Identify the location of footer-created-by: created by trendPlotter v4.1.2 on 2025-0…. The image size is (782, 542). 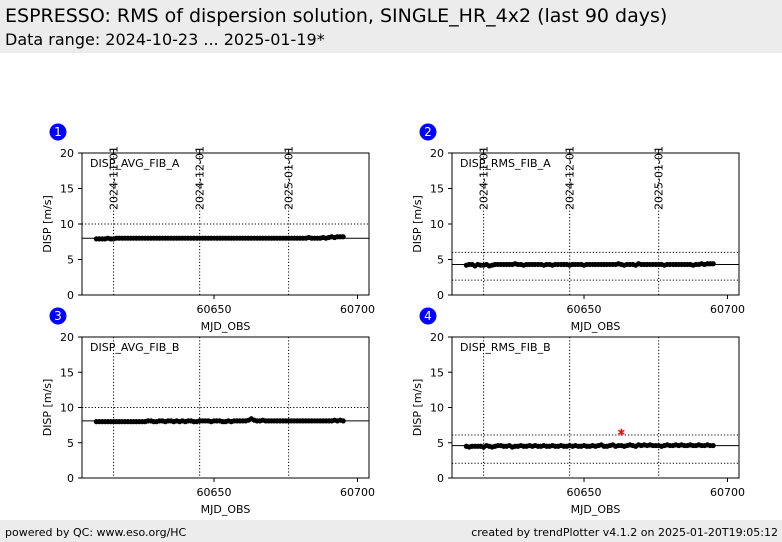
(624, 532).